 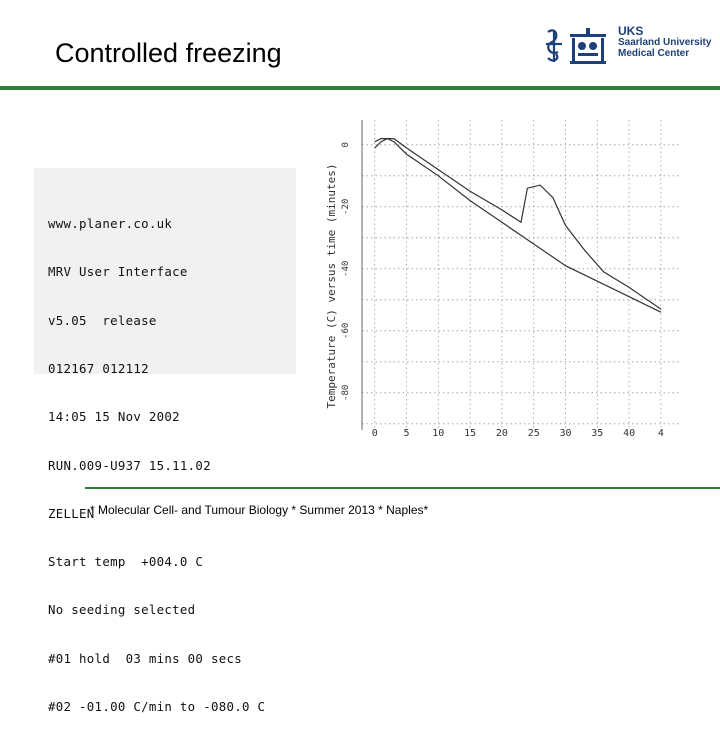 What do you see at coordinates (346, 269) in the screenshot?
I see `y-tick-label: -40` at bounding box center [346, 269].